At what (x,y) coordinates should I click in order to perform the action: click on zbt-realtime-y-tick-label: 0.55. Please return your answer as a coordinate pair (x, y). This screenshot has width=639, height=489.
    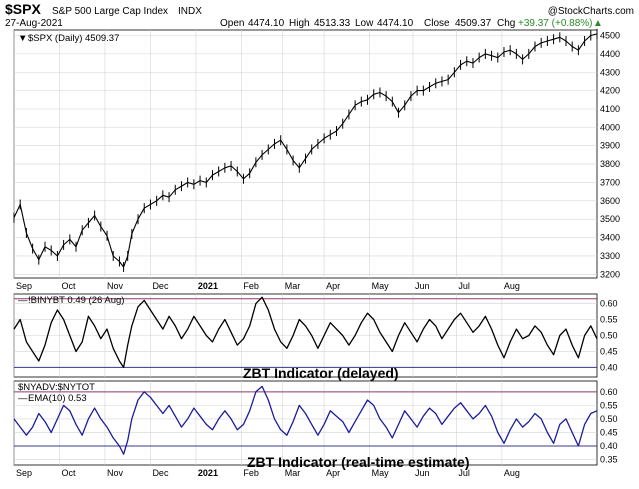
    Looking at the image, I should click on (609, 405).